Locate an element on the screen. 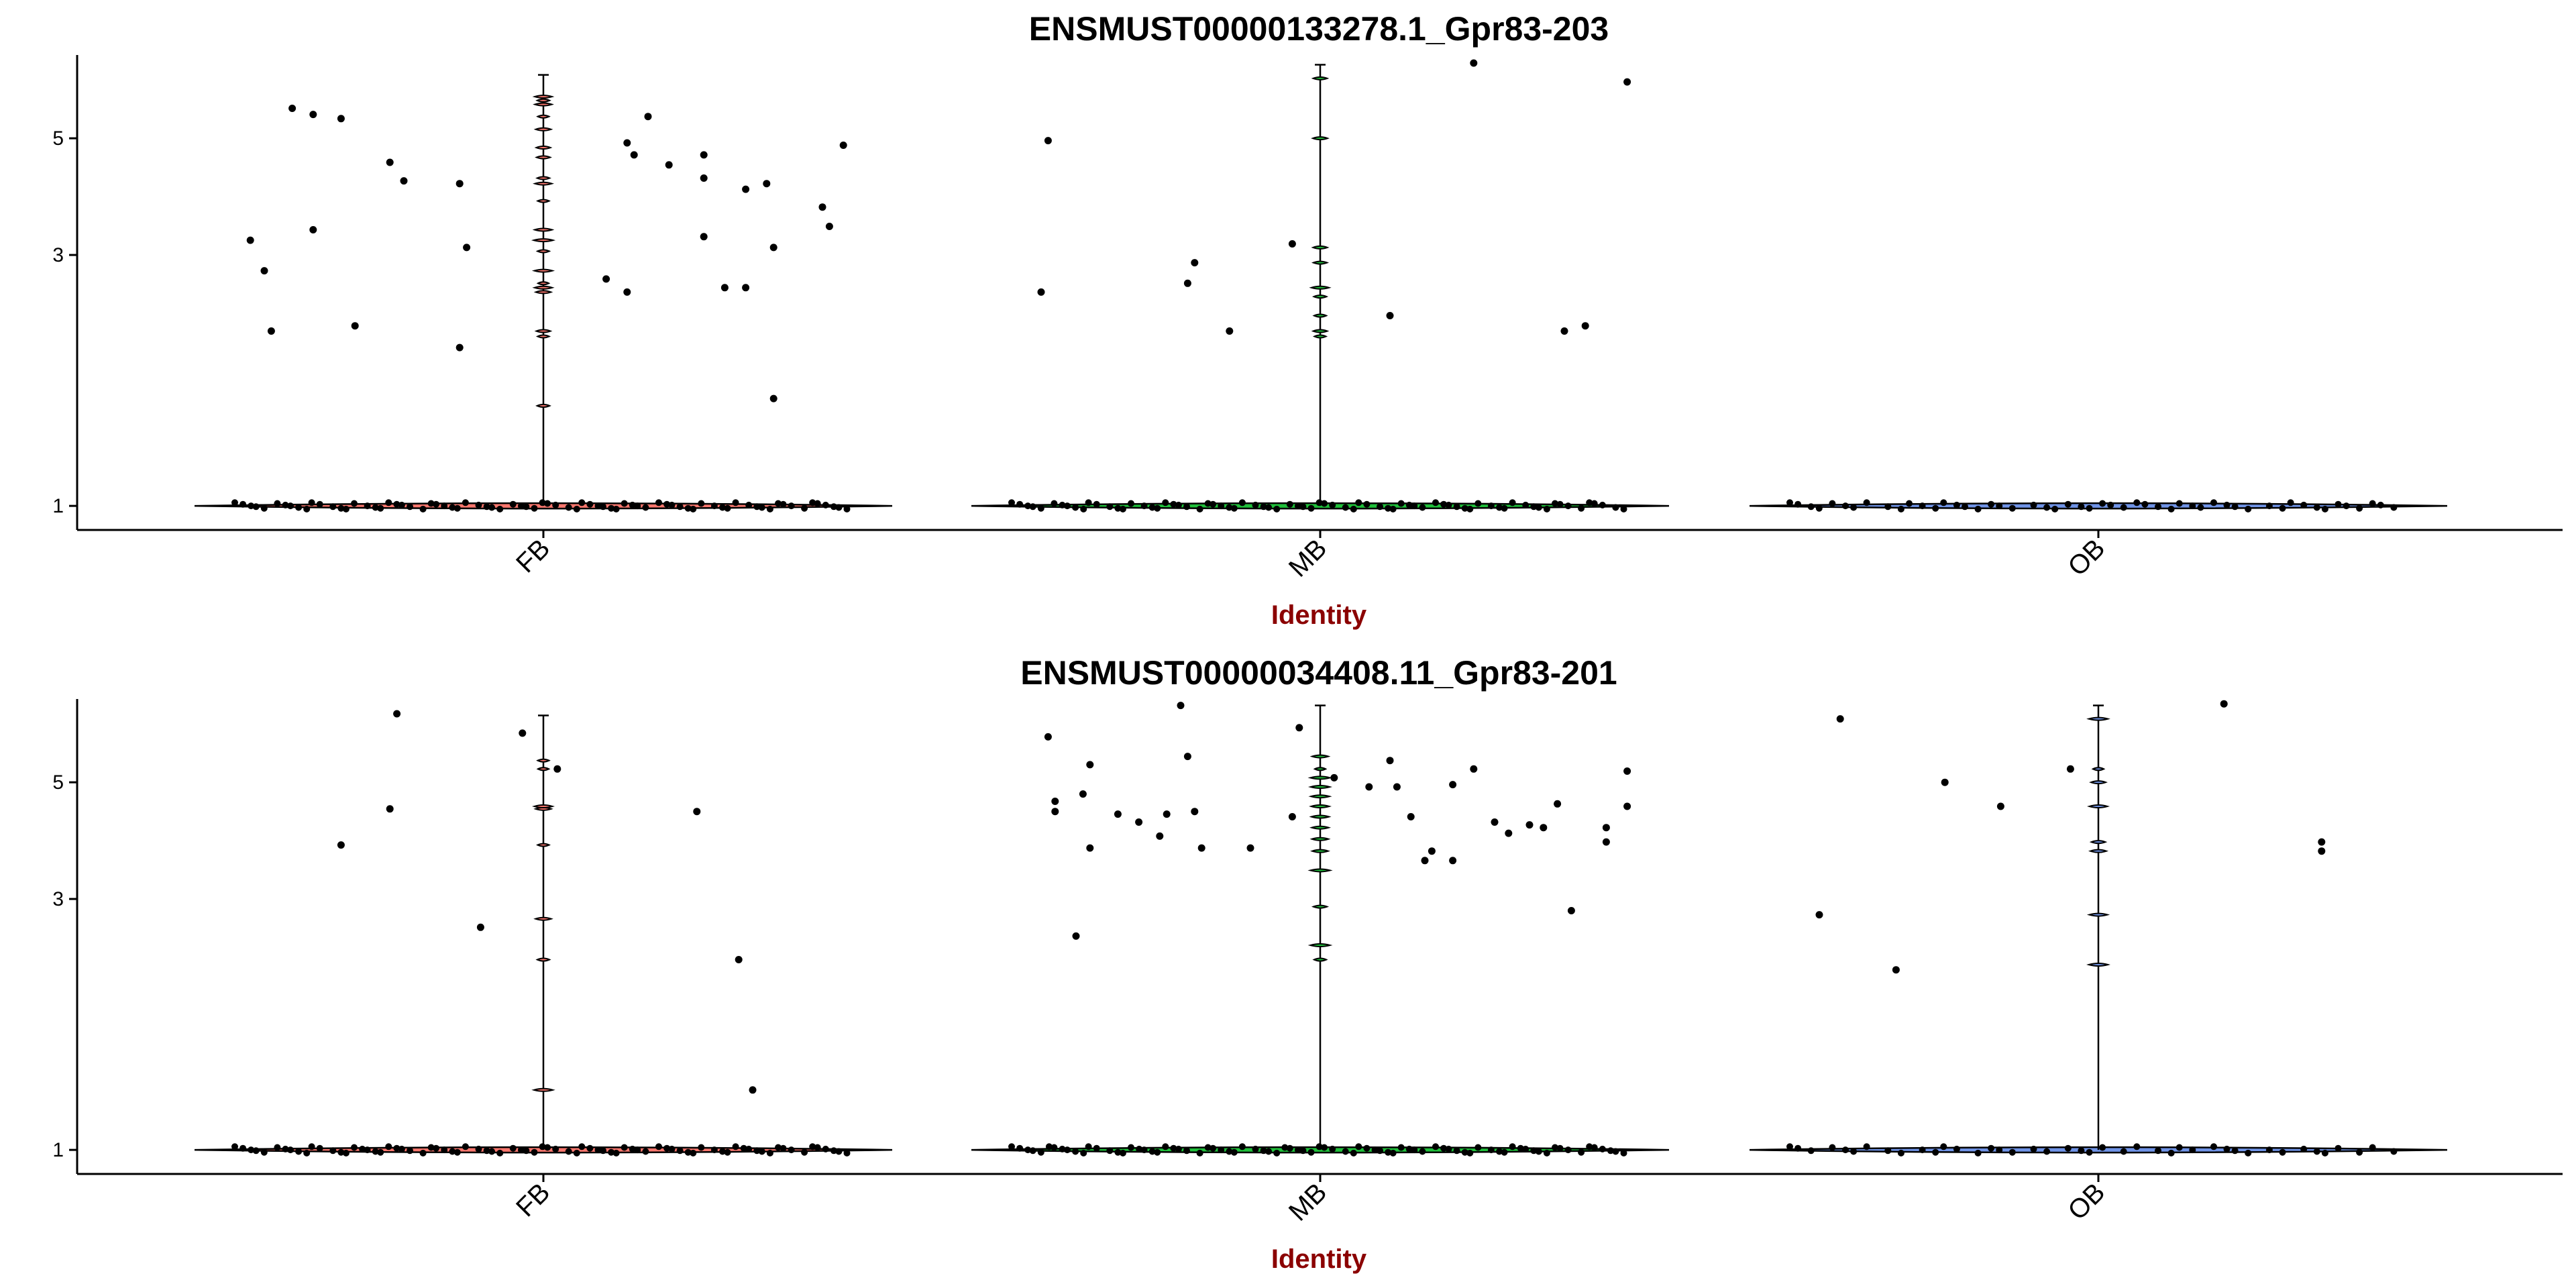 This screenshot has width=2576, height=1288. violin-group-ob: OB is located at coordinates (2098, 963).